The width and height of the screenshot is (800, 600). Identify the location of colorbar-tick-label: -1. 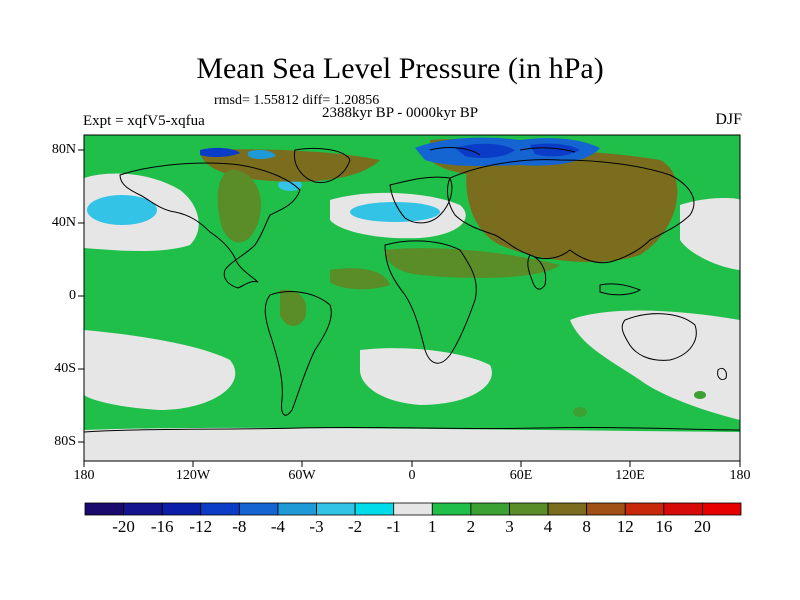
(393, 526).